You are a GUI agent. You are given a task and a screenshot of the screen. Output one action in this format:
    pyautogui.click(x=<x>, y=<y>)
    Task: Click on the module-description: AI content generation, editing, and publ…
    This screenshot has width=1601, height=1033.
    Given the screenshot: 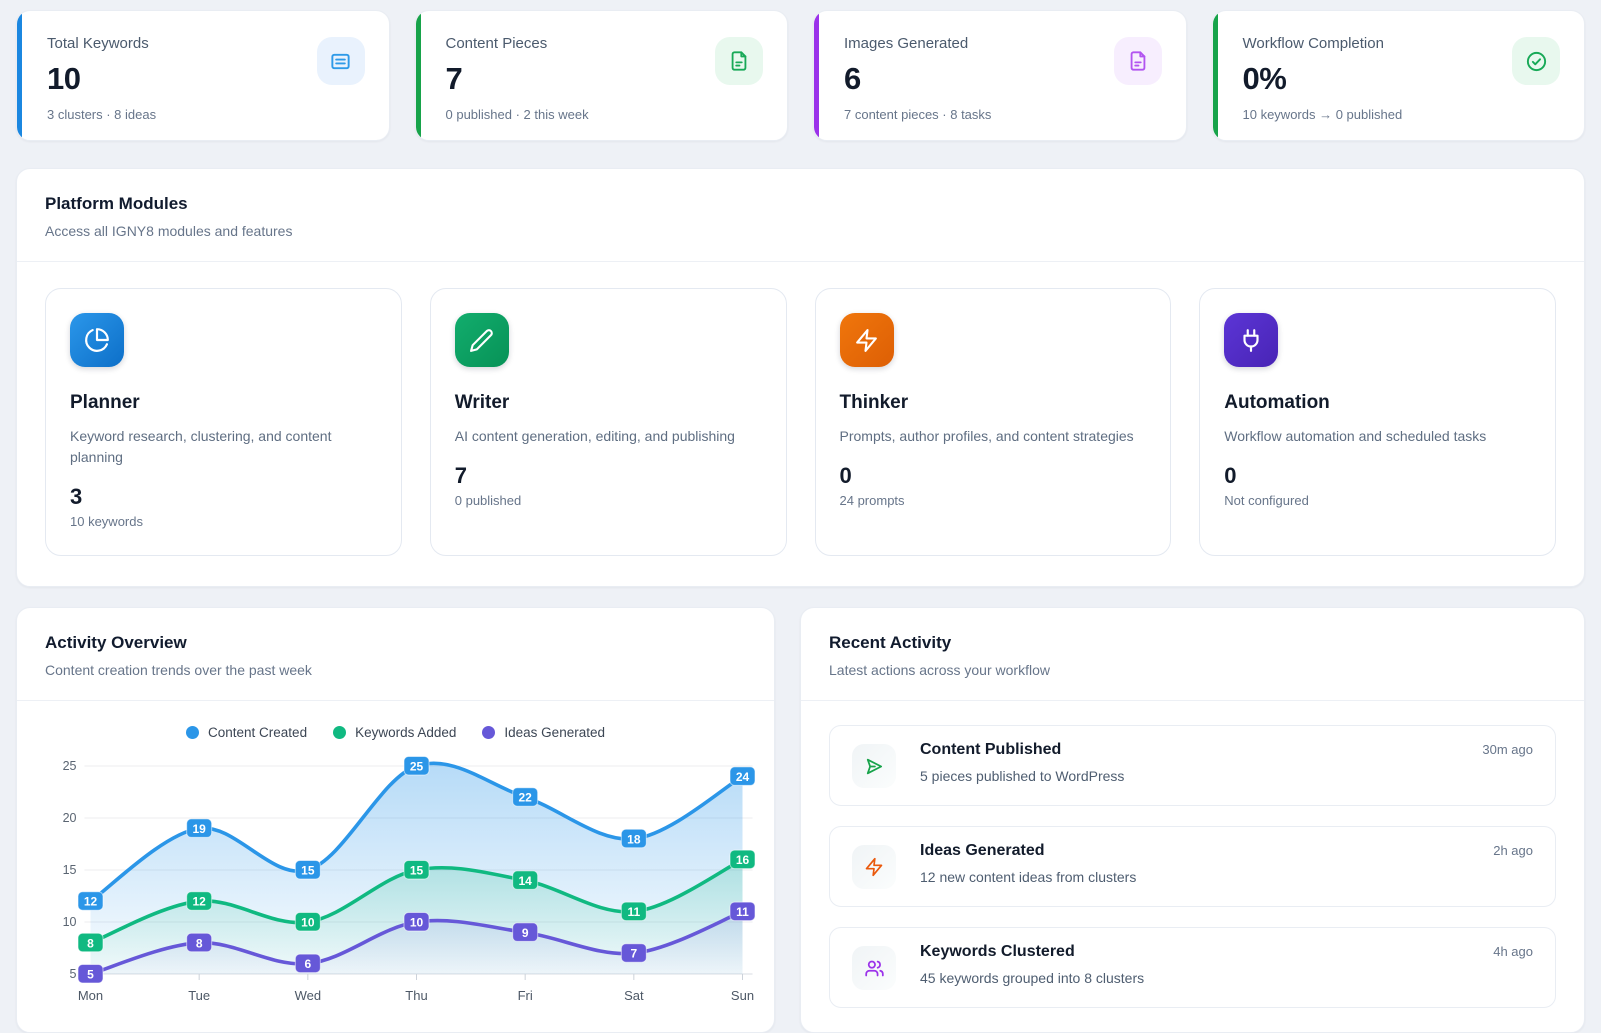 What is the action you would take?
    pyautogui.click(x=594, y=436)
    